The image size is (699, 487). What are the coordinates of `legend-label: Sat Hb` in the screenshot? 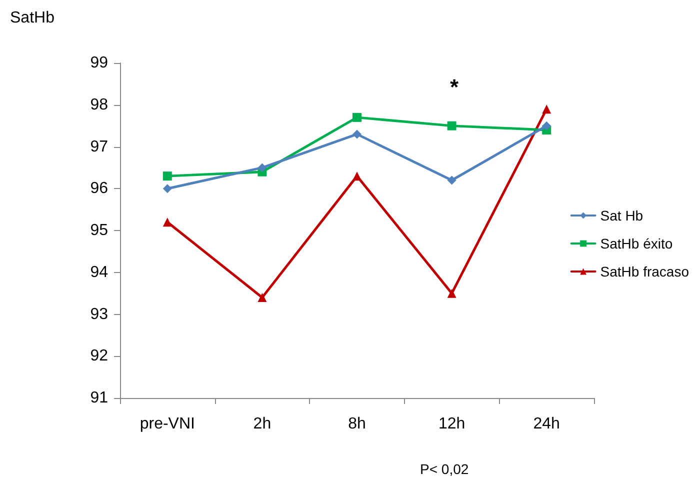 It's located at (622, 216).